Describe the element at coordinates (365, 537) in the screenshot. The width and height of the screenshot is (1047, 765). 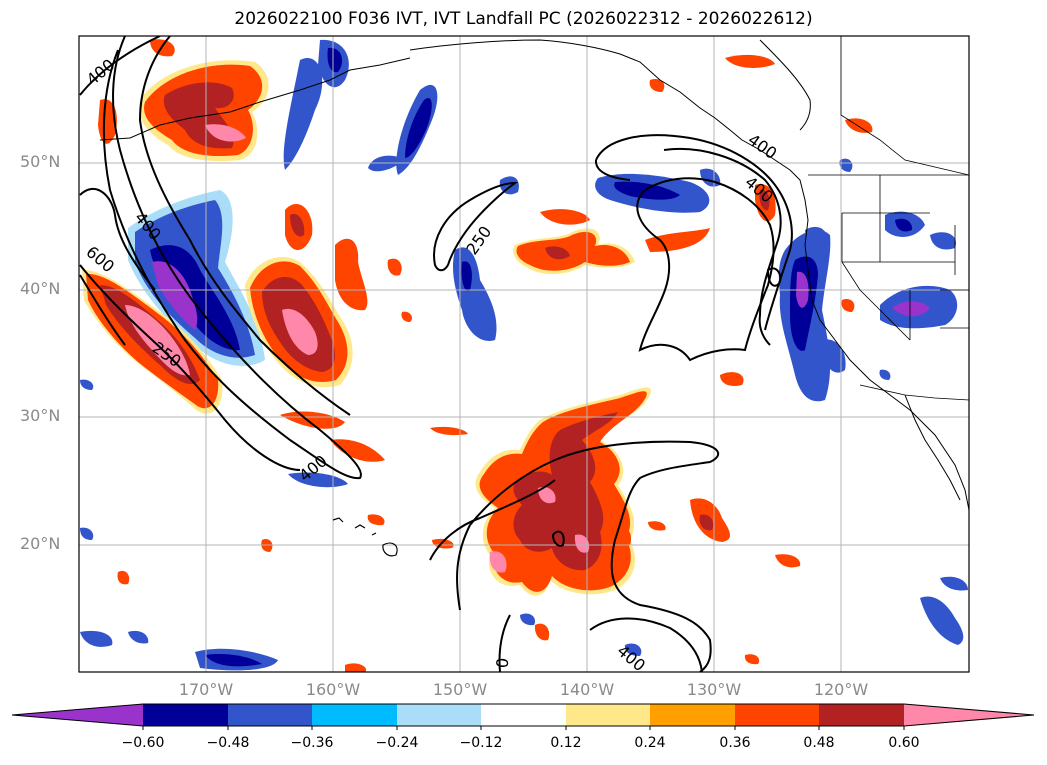
I see `hawaii-islands` at that location.